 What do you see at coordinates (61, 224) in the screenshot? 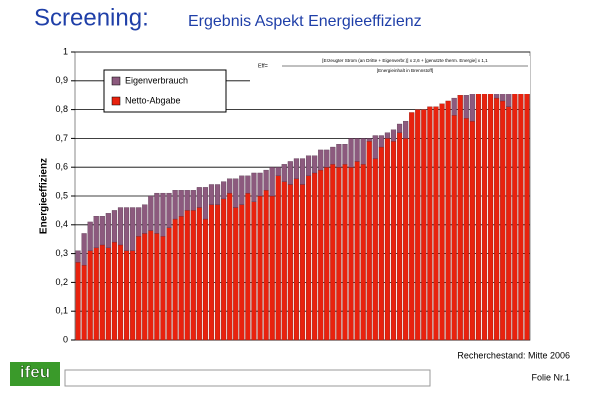
I see `y-tick-label: 0,4` at bounding box center [61, 224].